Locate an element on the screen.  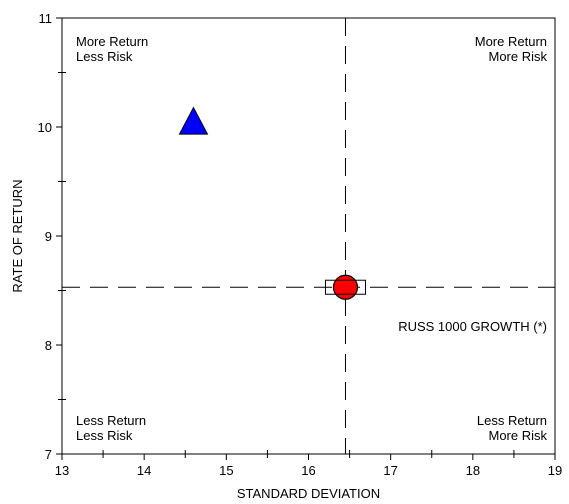
y-tick-label: 10 is located at coordinates (45, 127).